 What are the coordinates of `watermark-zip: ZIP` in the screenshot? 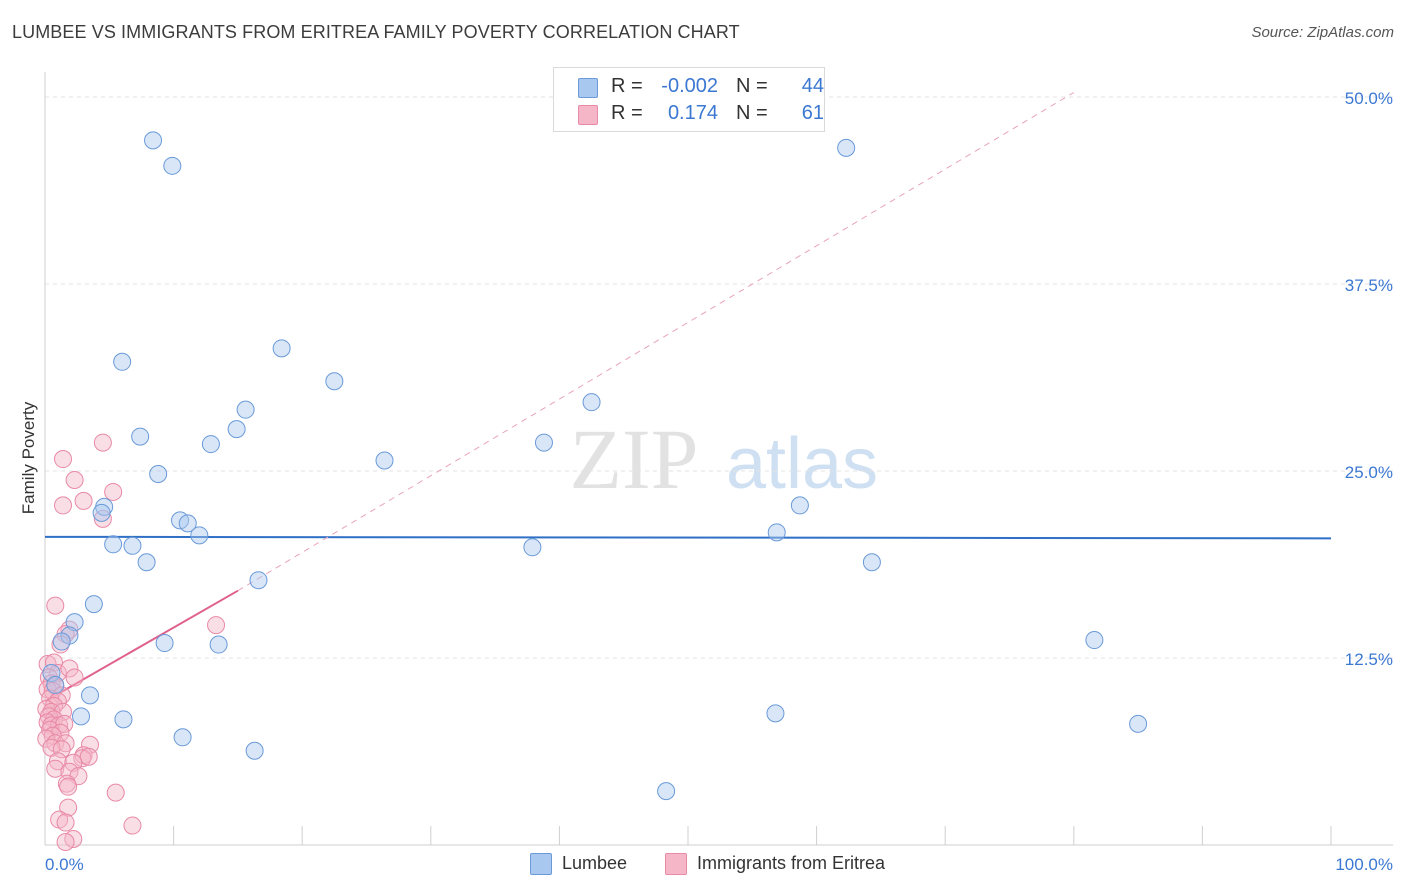 It's located at (634, 459).